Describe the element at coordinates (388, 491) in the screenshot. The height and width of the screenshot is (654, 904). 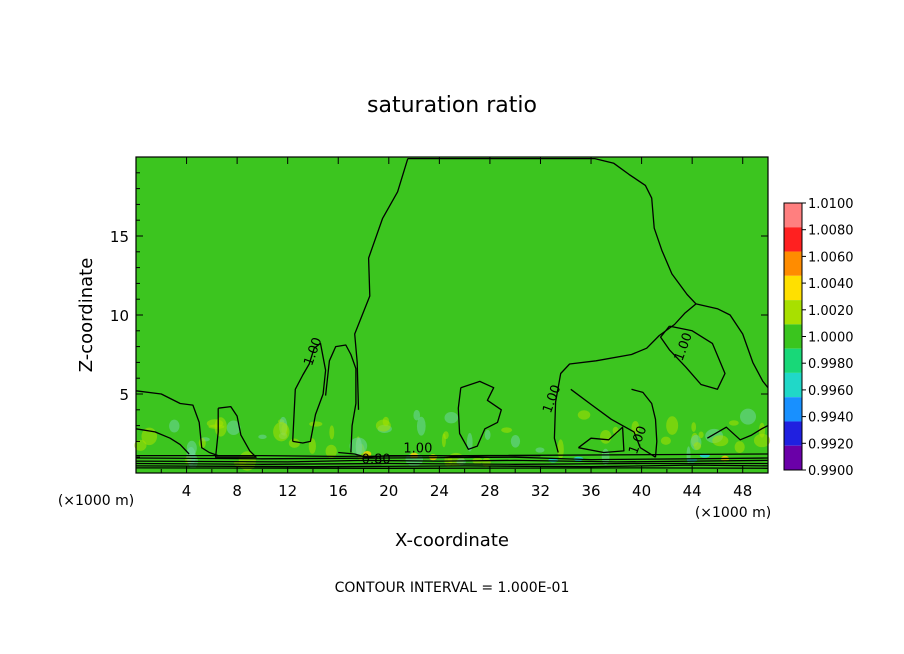
I see `x-tick-label: 20` at that location.